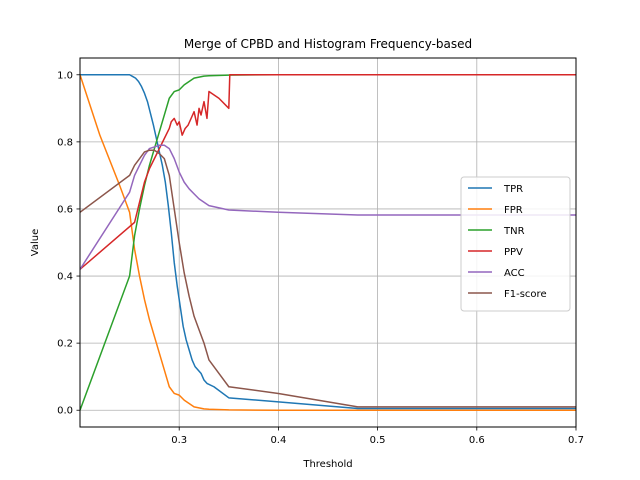 This screenshot has width=640, height=480. I want to click on y-tick-label: 0.6, so click(65, 209).